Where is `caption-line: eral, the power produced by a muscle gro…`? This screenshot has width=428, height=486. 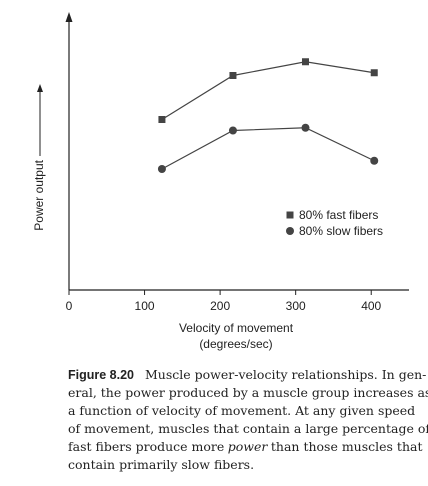 caption-line: eral, the power produced by a muscle gro… is located at coordinates (248, 392).